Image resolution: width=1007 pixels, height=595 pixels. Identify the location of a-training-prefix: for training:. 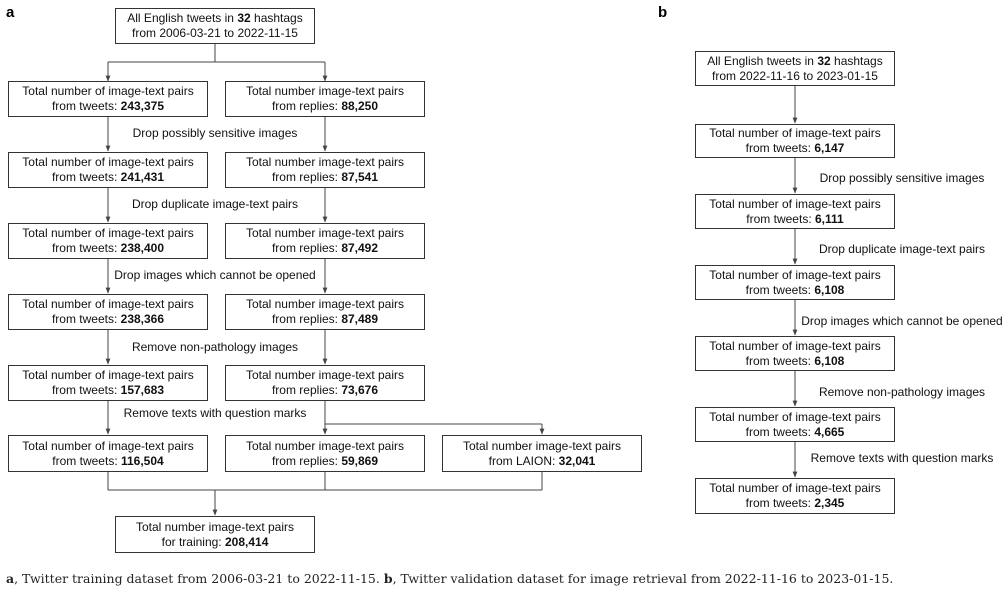
(193, 541).